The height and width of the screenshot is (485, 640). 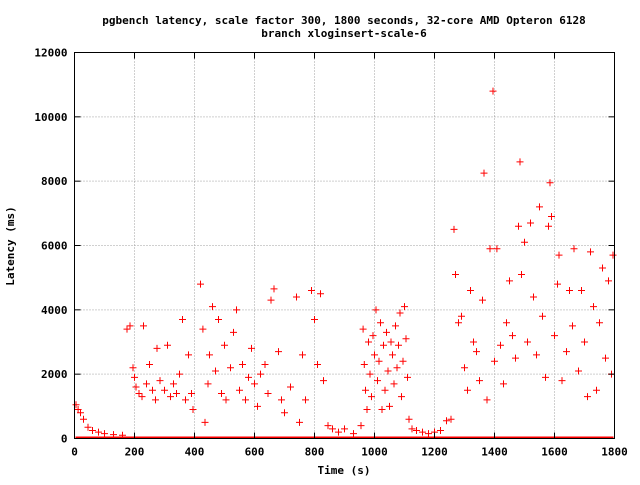 I want to click on x-tick-label: 1400, so click(x=494, y=452).